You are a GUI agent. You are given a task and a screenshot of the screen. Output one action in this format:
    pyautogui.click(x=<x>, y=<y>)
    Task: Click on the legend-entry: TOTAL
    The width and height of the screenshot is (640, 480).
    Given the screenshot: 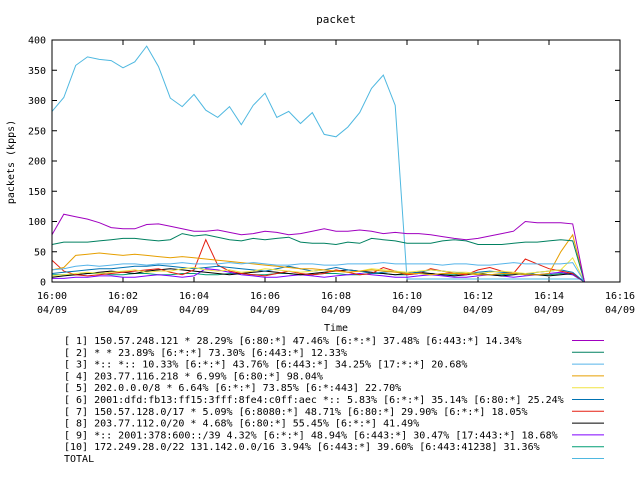 What is the action you would take?
    pyautogui.click(x=79, y=459)
    